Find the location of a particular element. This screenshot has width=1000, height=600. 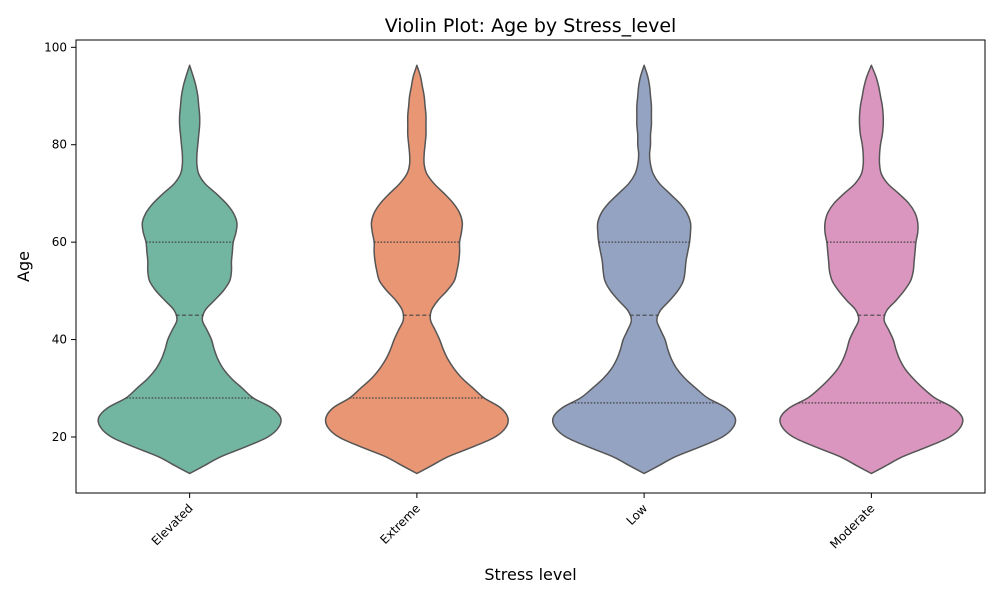

y-tick-label: 40 is located at coordinates (59, 340).